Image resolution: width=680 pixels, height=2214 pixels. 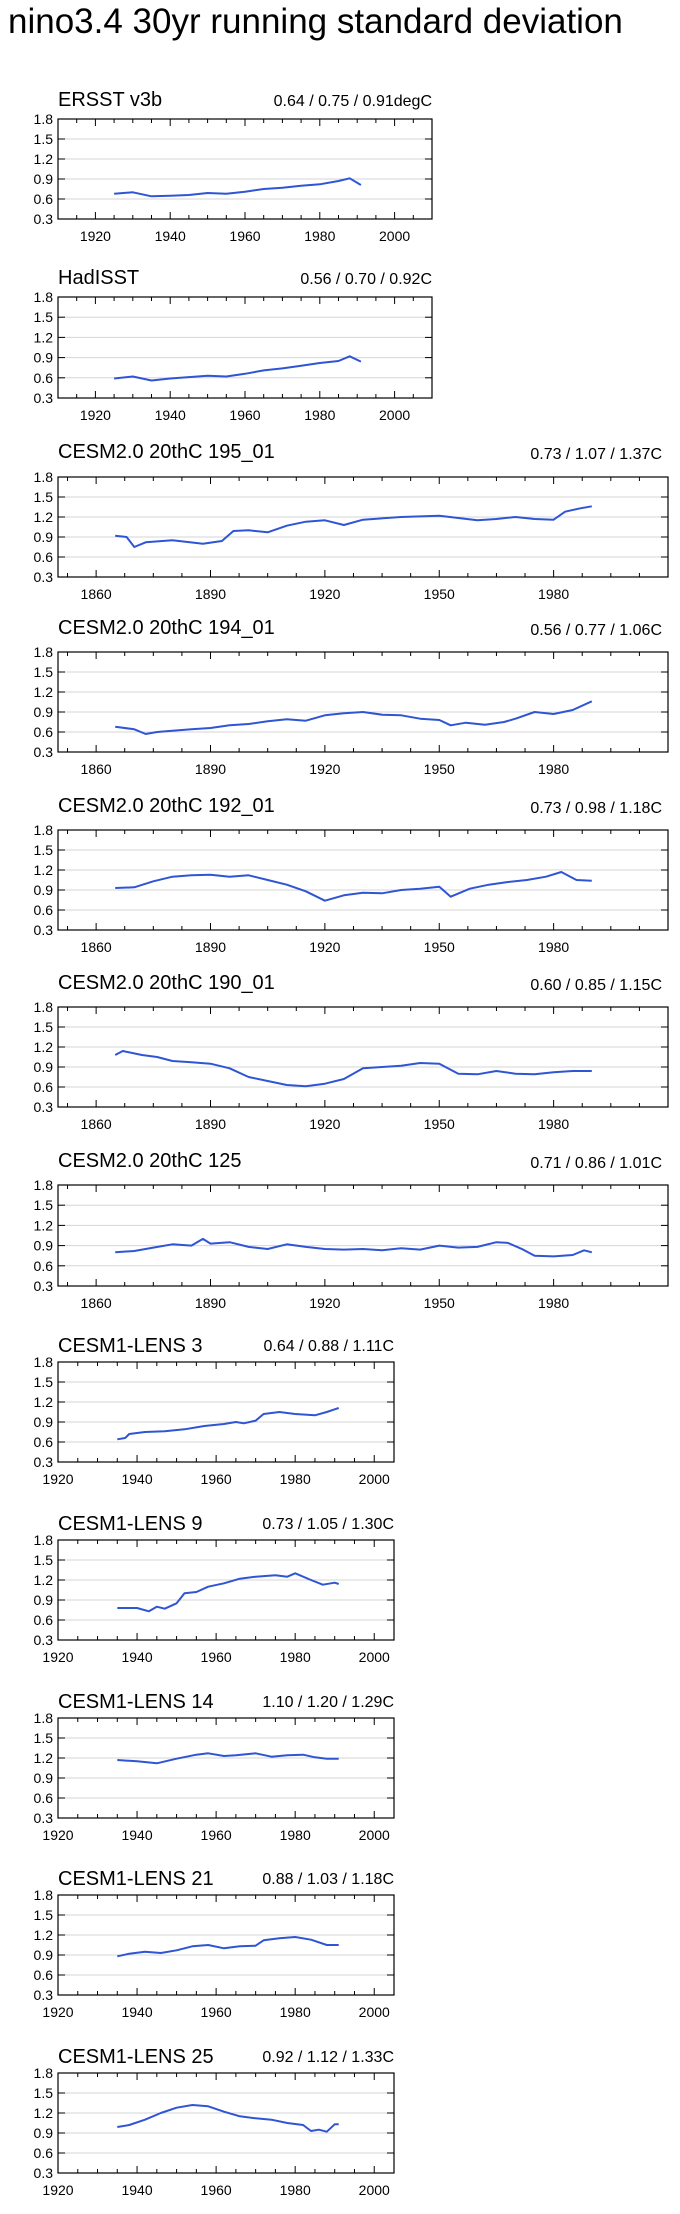 What do you see at coordinates (99, 278) in the screenshot?
I see `panel-title: HadISST` at bounding box center [99, 278].